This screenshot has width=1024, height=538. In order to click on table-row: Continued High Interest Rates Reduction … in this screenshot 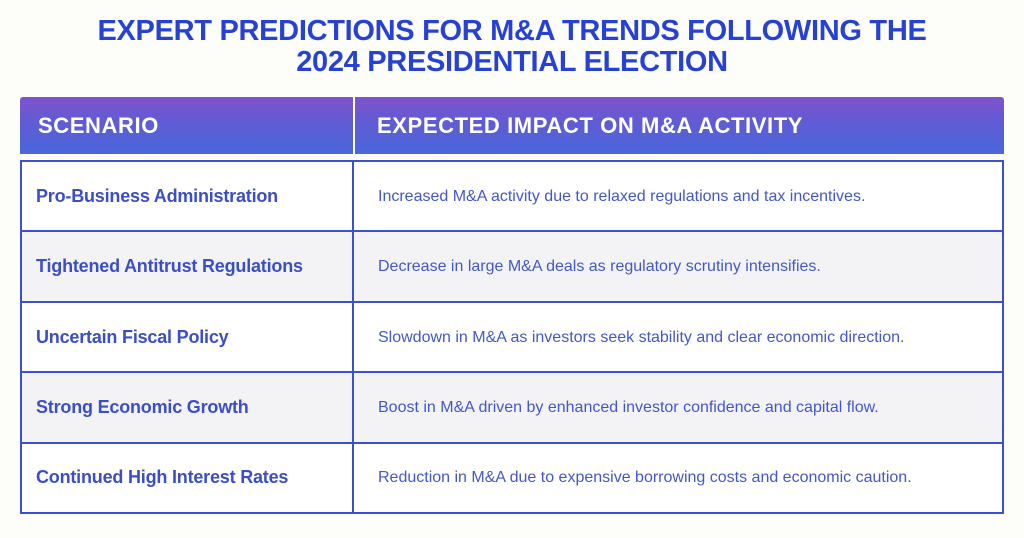, I will do `click(512, 477)`.